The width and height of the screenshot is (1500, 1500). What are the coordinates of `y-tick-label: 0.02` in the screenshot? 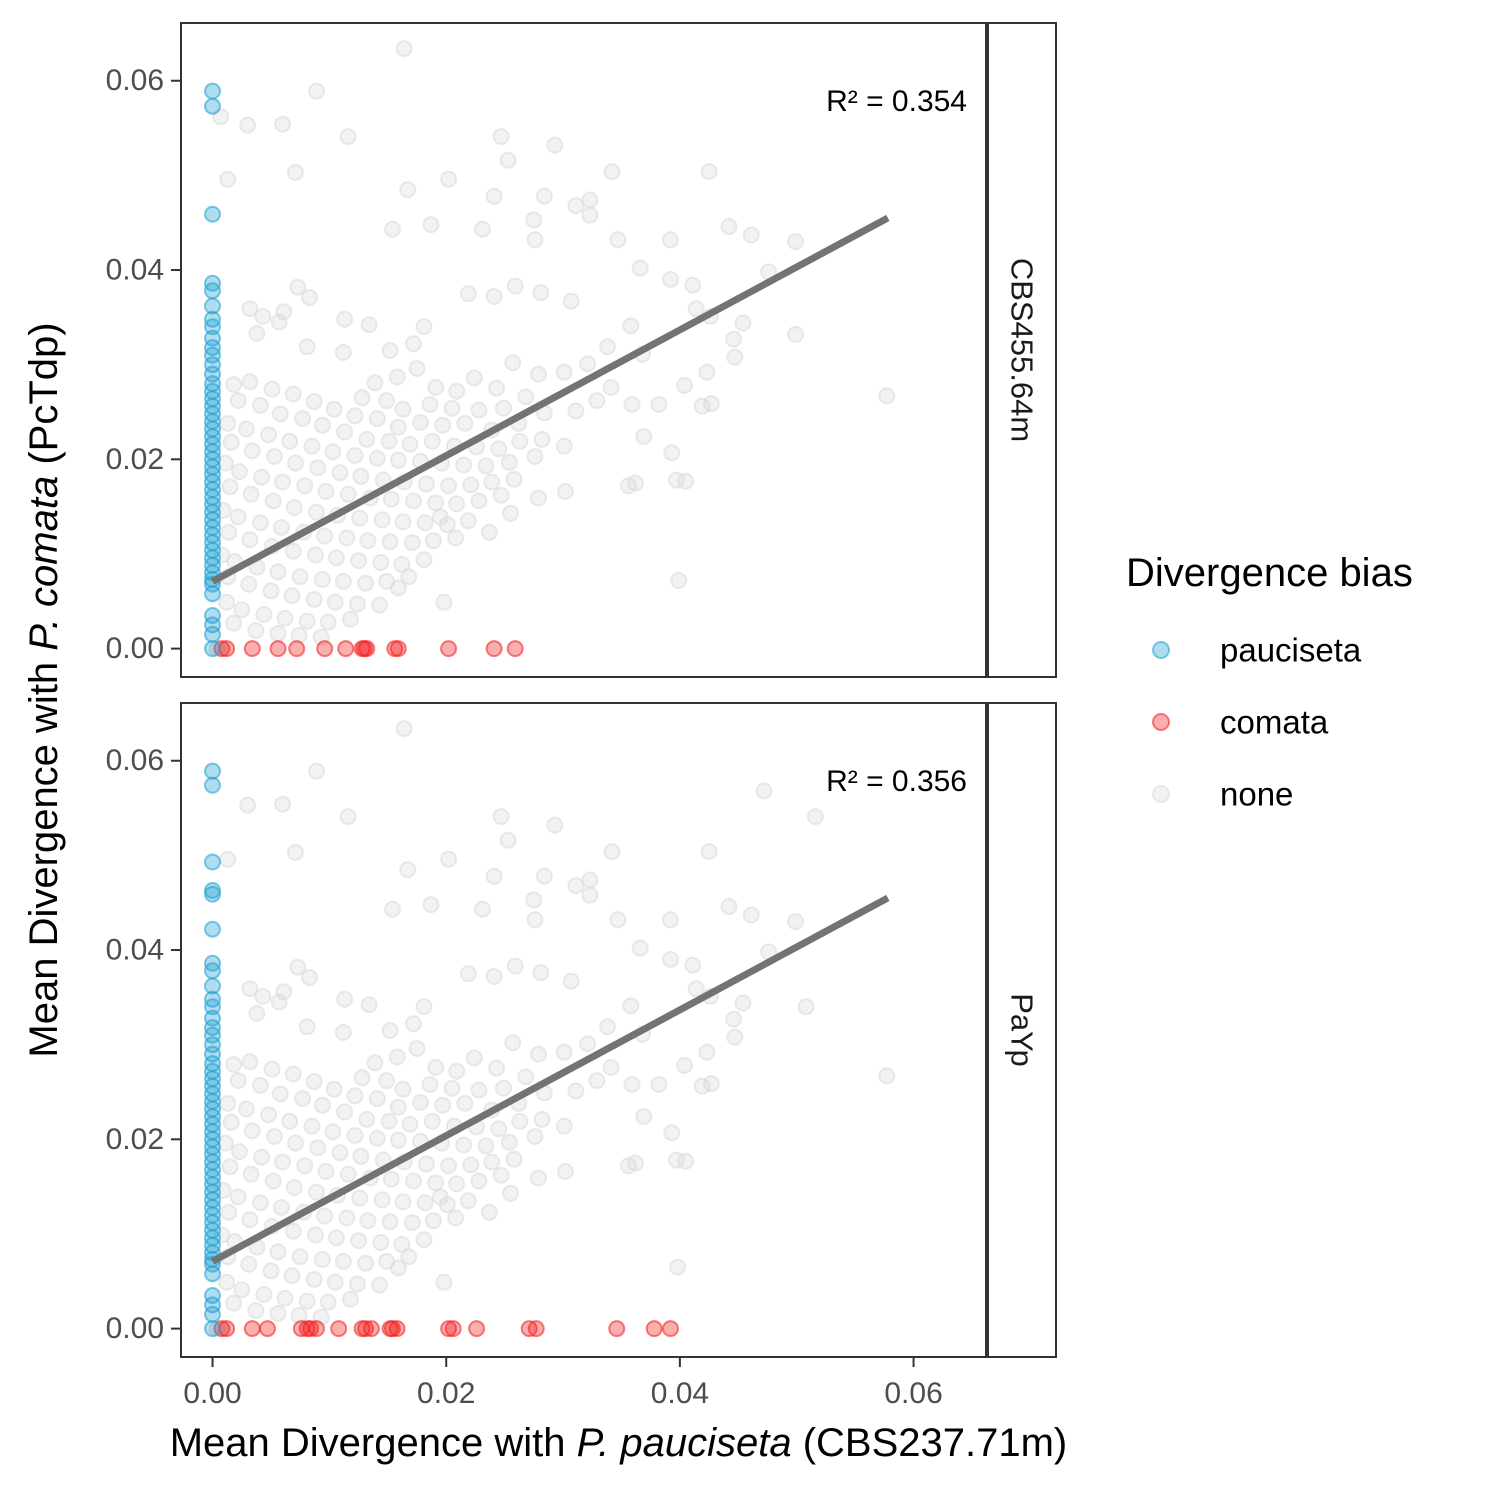 It's located at (135, 459).